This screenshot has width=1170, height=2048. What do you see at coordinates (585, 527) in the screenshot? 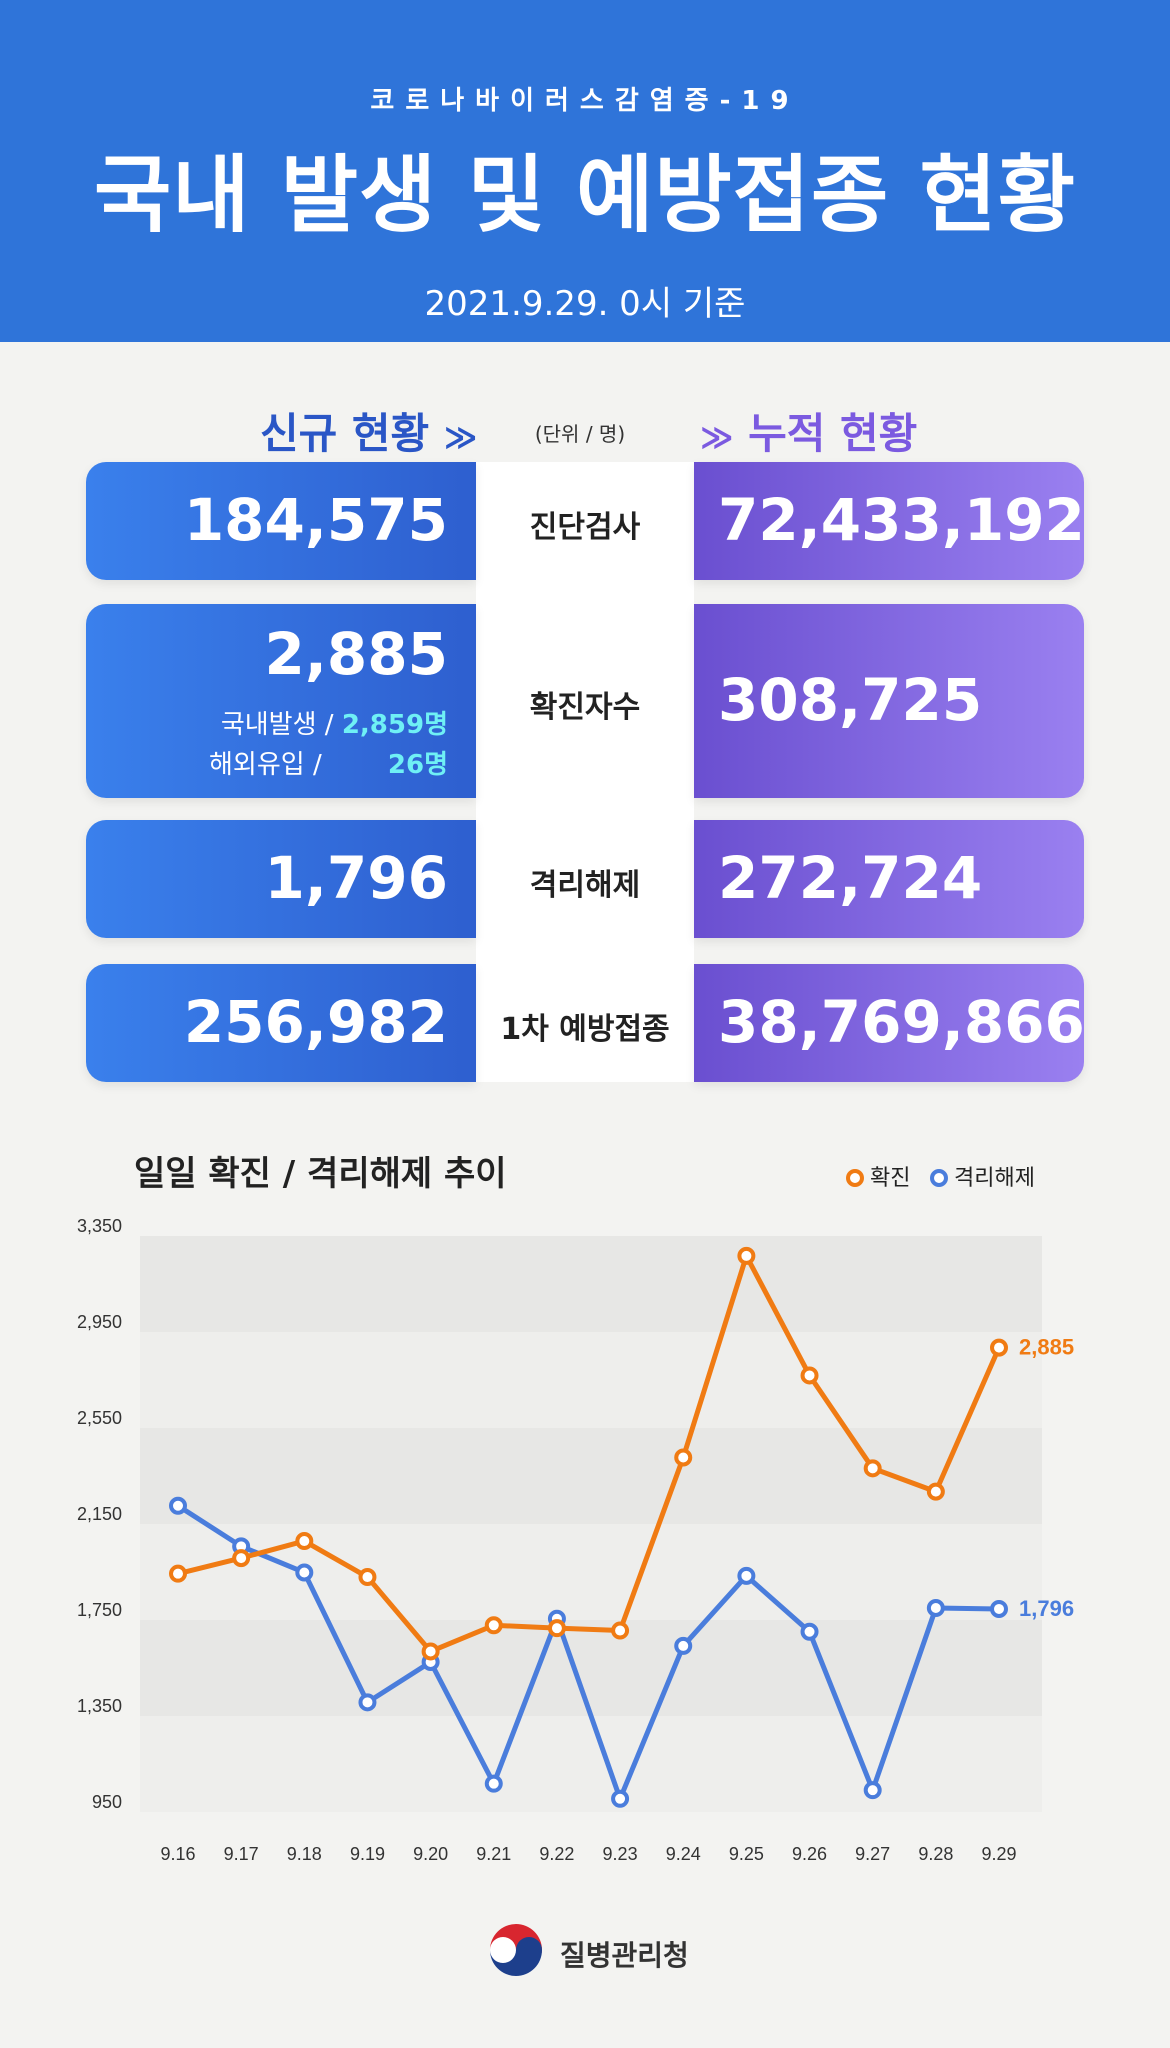
I see `tests-label: 진단검사` at bounding box center [585, 527].